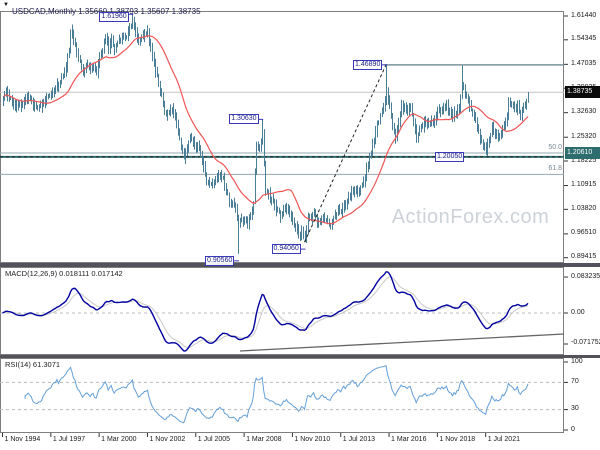 The image size is (600, 450). Describe the element at coordinates (573, 429) in the screenshot. I see `rsi-axis-tick: 0` at that location.